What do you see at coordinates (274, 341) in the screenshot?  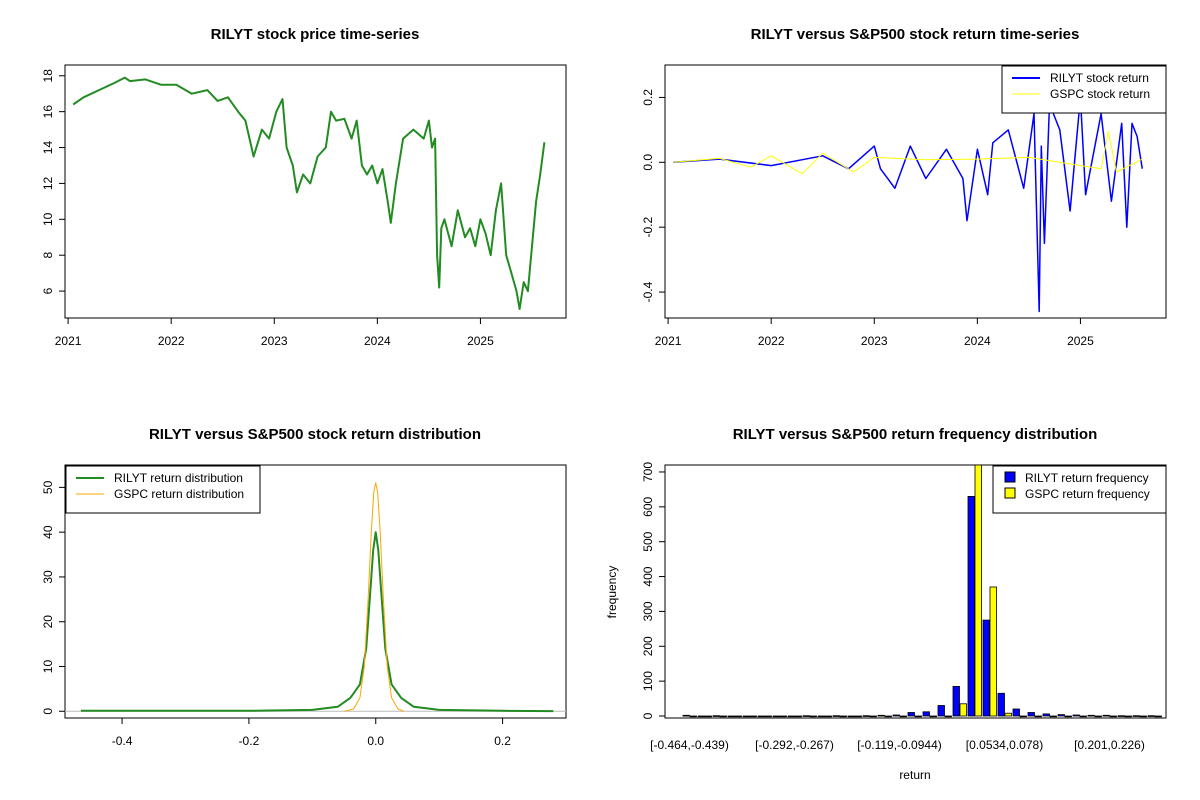 I see `price-x-tick-label: 2023` at bounding box center [274, 341].